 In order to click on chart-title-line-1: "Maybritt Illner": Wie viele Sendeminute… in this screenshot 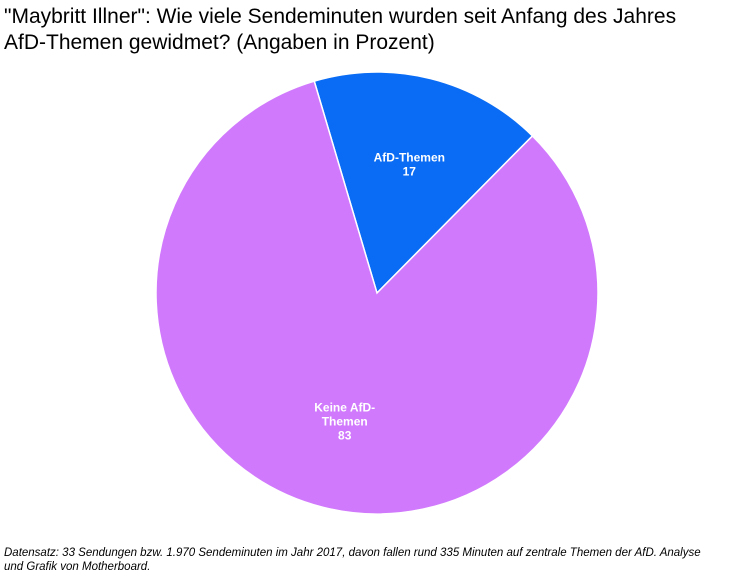, I will do `click(340, 16)`.